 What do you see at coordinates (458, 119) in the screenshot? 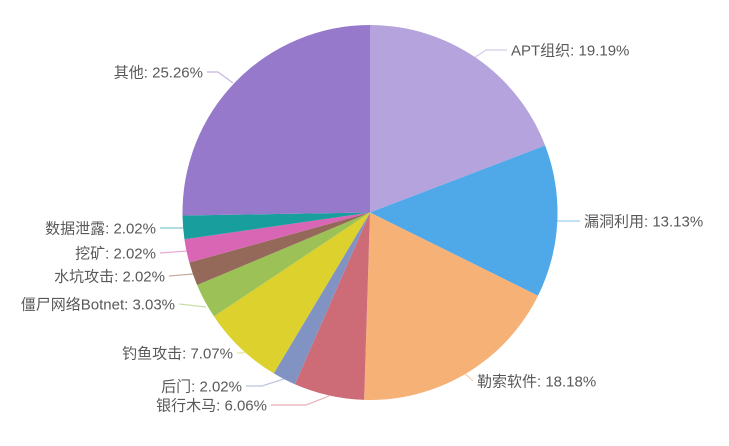
I see `pie-slice-apt-group` at bounding box center [458, 119].